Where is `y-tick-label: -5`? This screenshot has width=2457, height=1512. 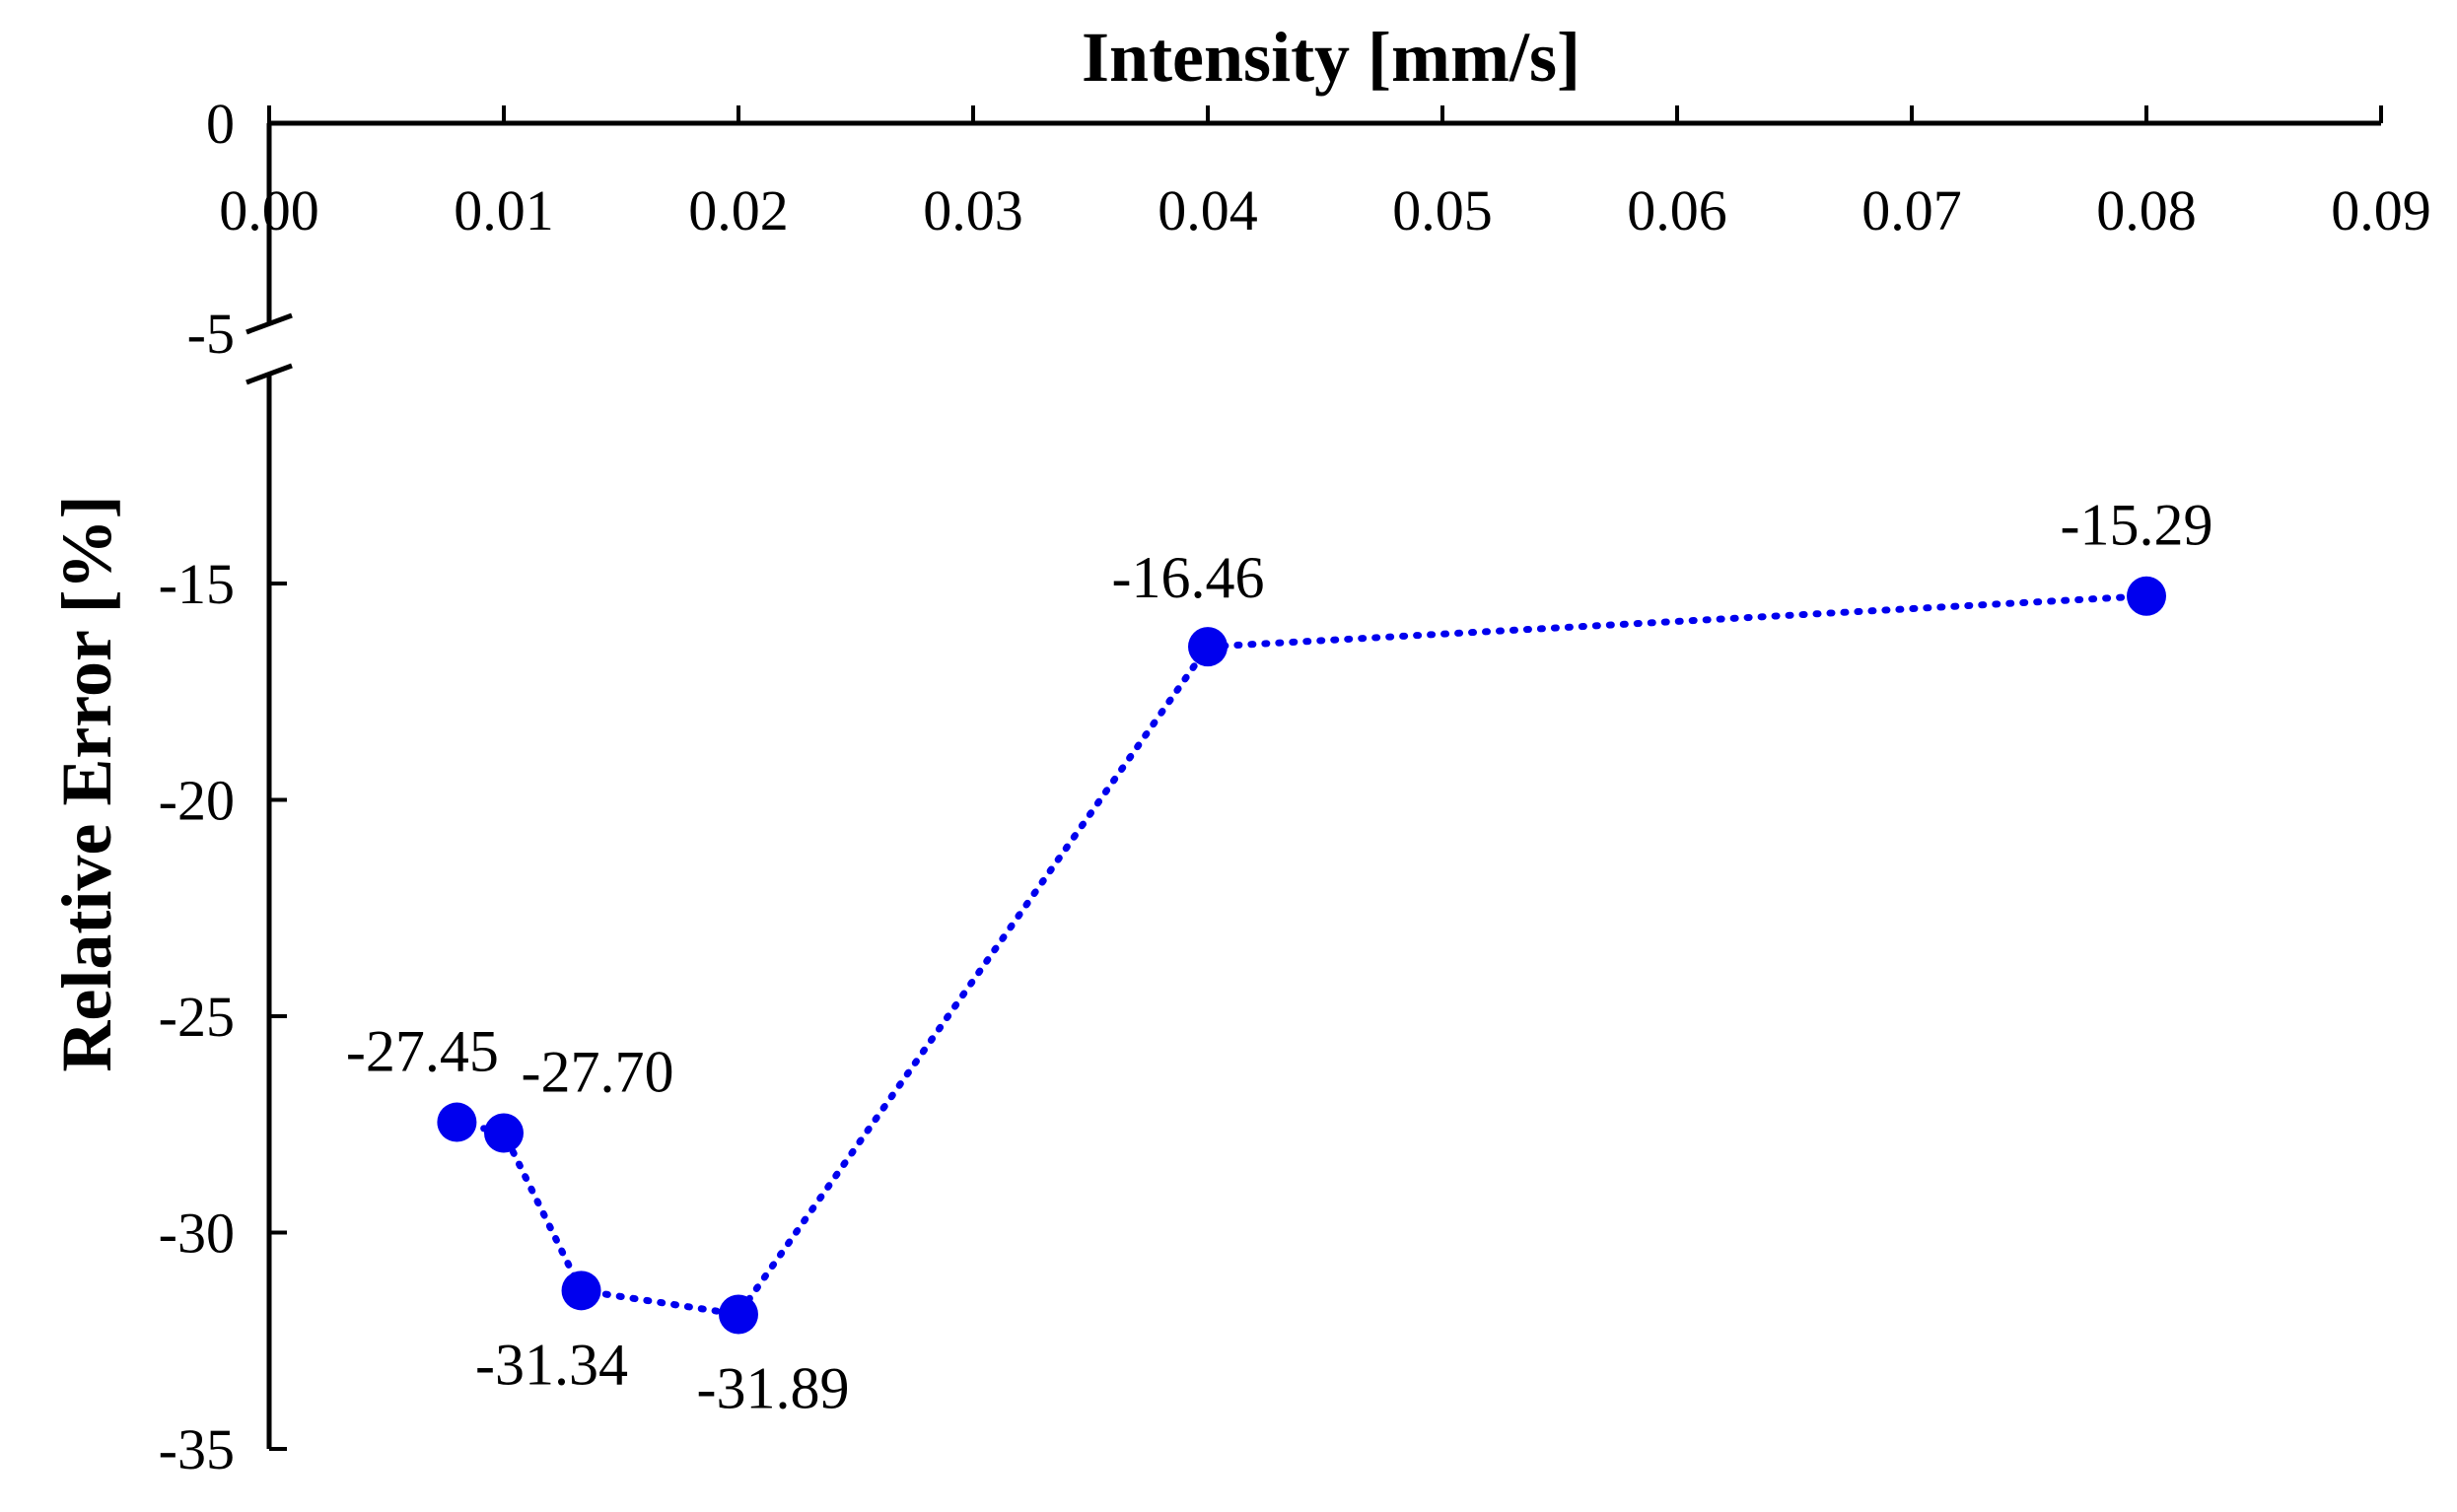 y-tick-label: -5 is located at coordinates (211, 334).